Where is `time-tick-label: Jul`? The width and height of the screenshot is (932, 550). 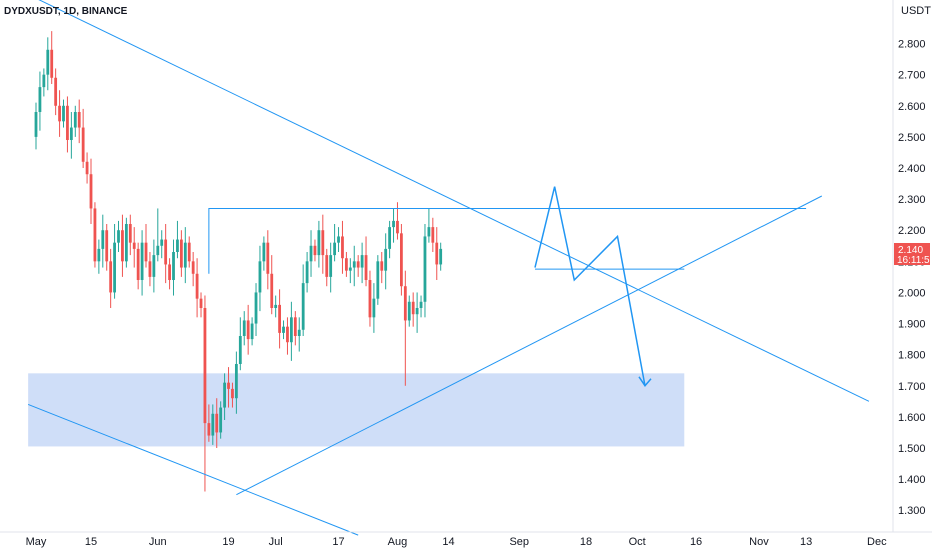 time-tick-label: Jul is located at coordinates (276, 542).